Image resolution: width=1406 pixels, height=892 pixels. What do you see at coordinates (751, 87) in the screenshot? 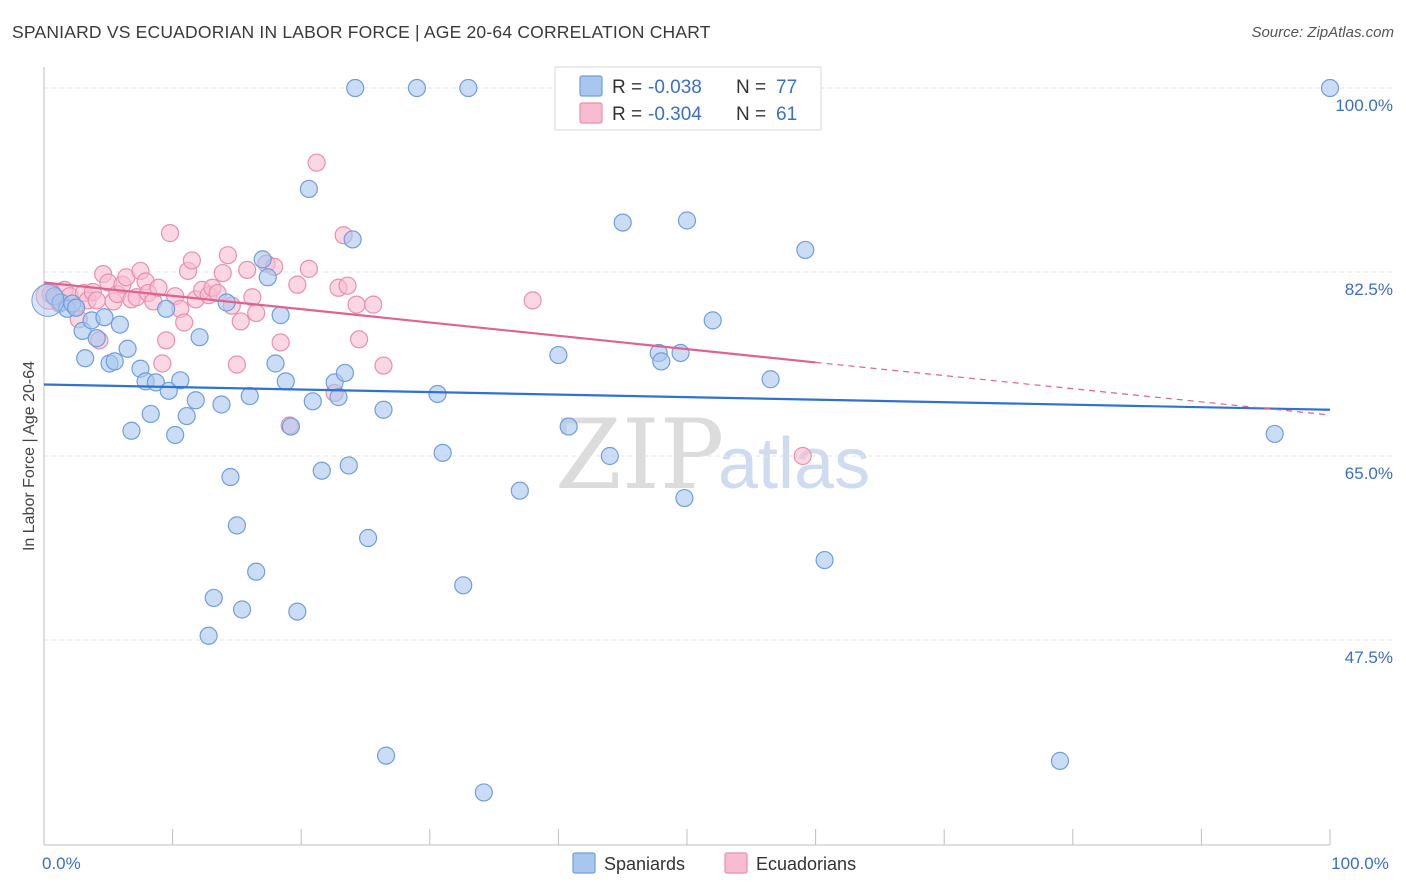
I see `legend-n-label-spaniards: N =` at bounding box center [751, 87].